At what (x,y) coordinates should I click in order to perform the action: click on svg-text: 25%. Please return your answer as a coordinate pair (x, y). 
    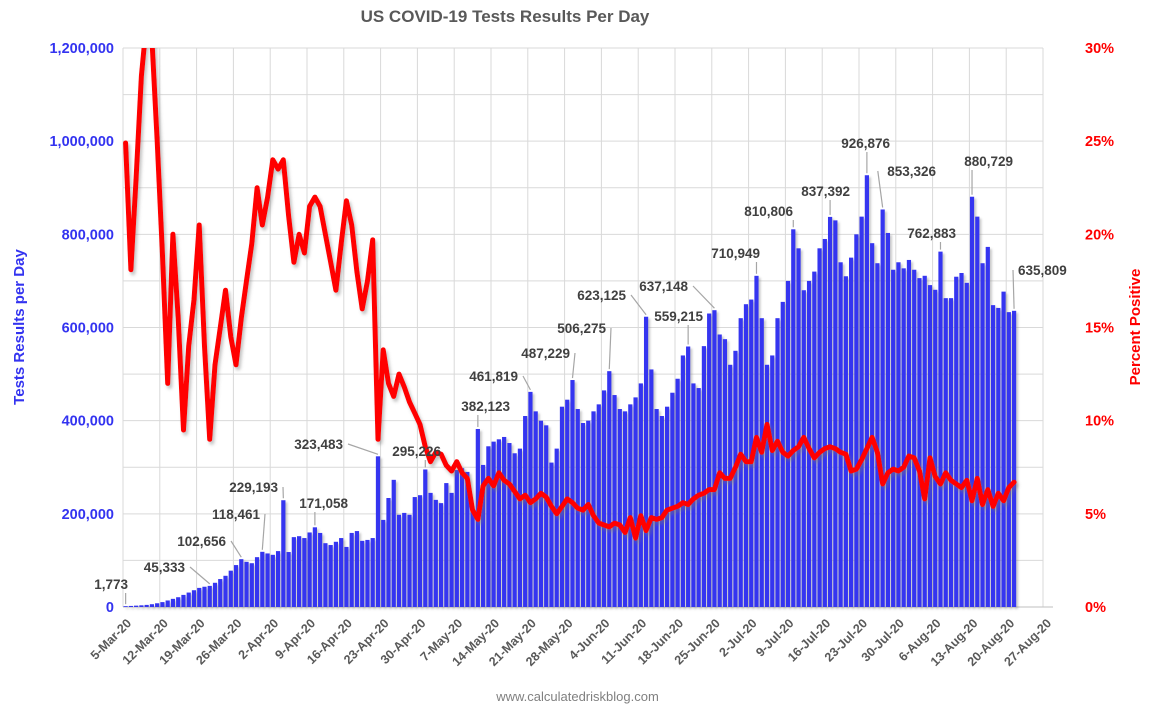
    Looking at the image, I should click on (1099, 142).